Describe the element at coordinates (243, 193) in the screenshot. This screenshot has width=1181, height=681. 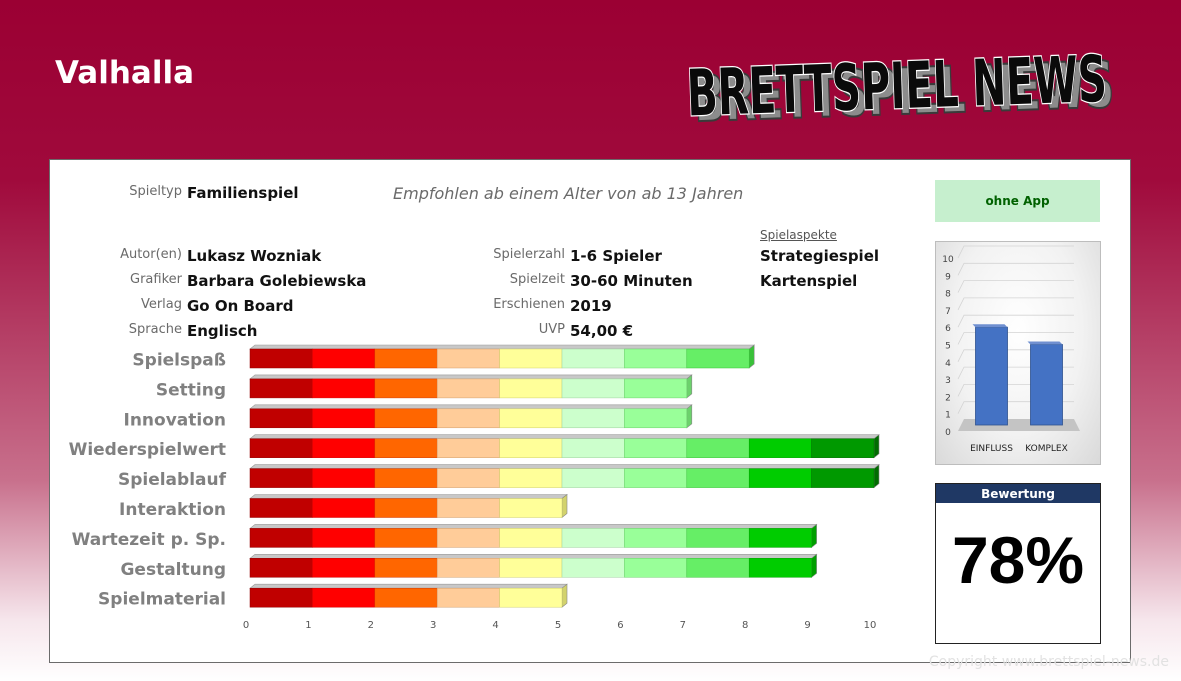
I see `spieltyp-value: Familienspiel` at that location.